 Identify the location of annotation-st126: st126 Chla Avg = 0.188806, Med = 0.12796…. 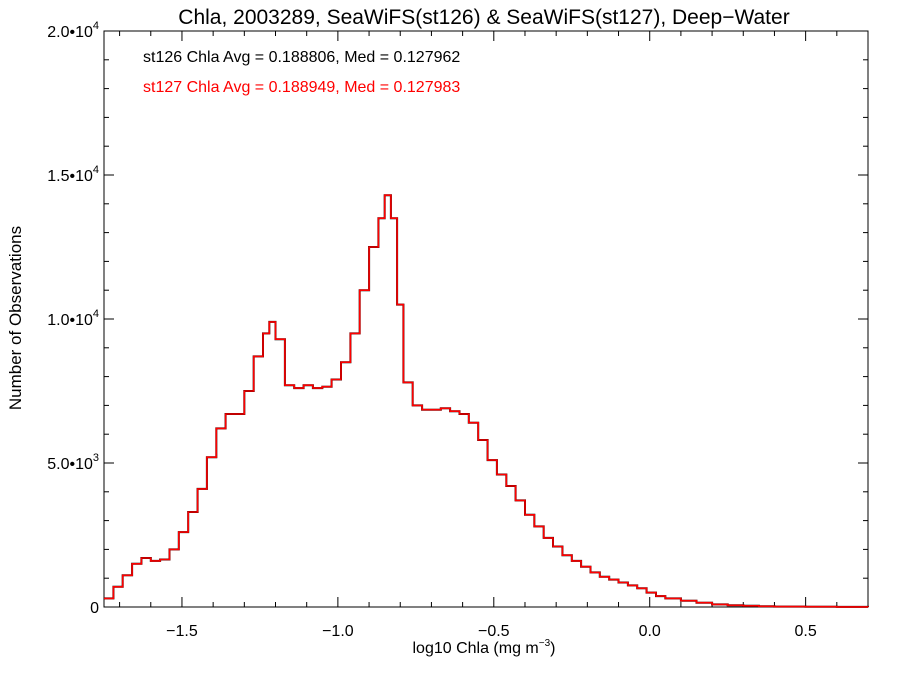
(301, 57).